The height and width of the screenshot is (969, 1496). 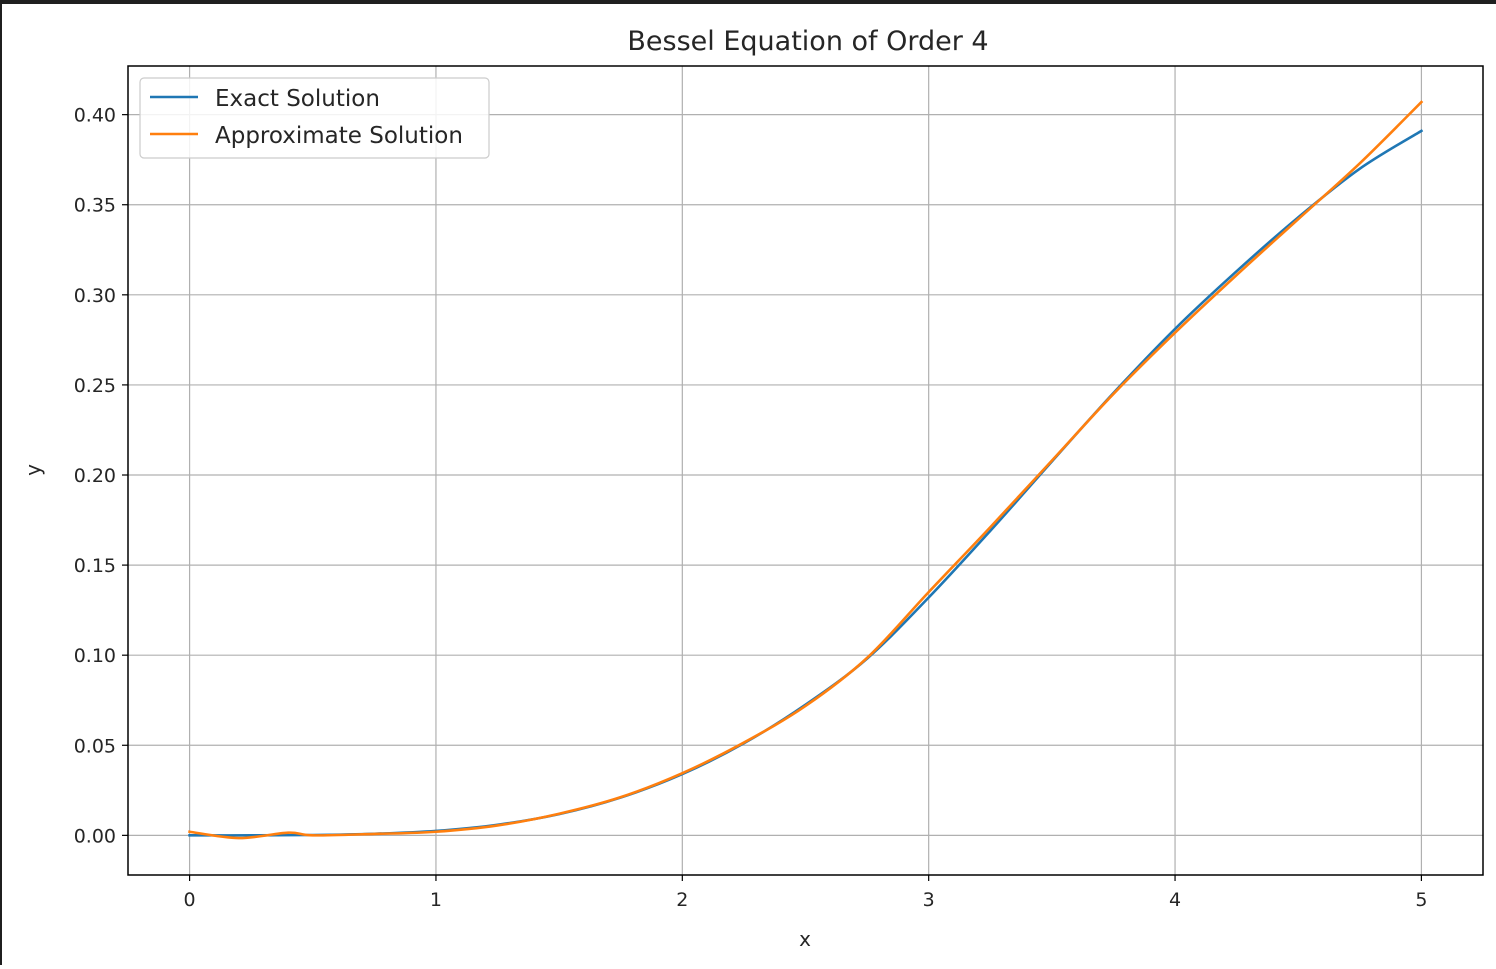 I want to click on legend-label-approx: Approximate Solution, so click(x=339, y=136).